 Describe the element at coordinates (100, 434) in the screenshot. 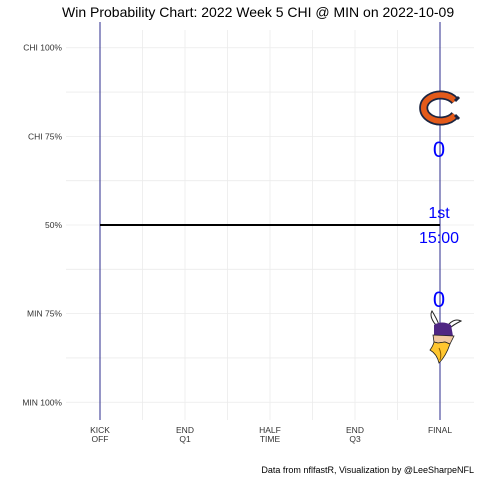

I see `x-tick-label: KICK OFF` at that location.